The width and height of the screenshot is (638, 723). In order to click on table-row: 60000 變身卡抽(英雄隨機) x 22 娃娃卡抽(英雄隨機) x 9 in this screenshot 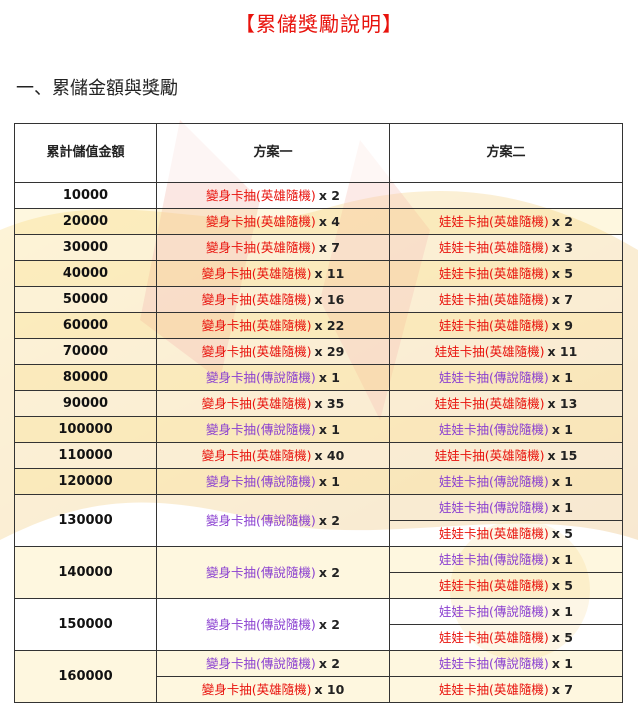, I will do `click(318, 325)`.